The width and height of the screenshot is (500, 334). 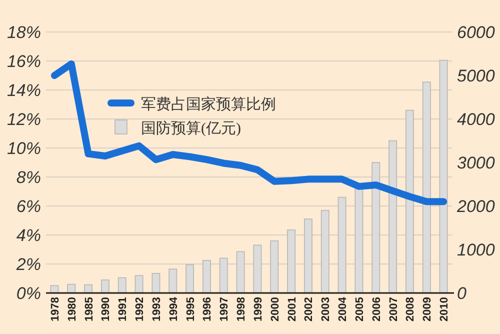 I want to click on x-tick-label: 2000, so click(x=275, y=309).